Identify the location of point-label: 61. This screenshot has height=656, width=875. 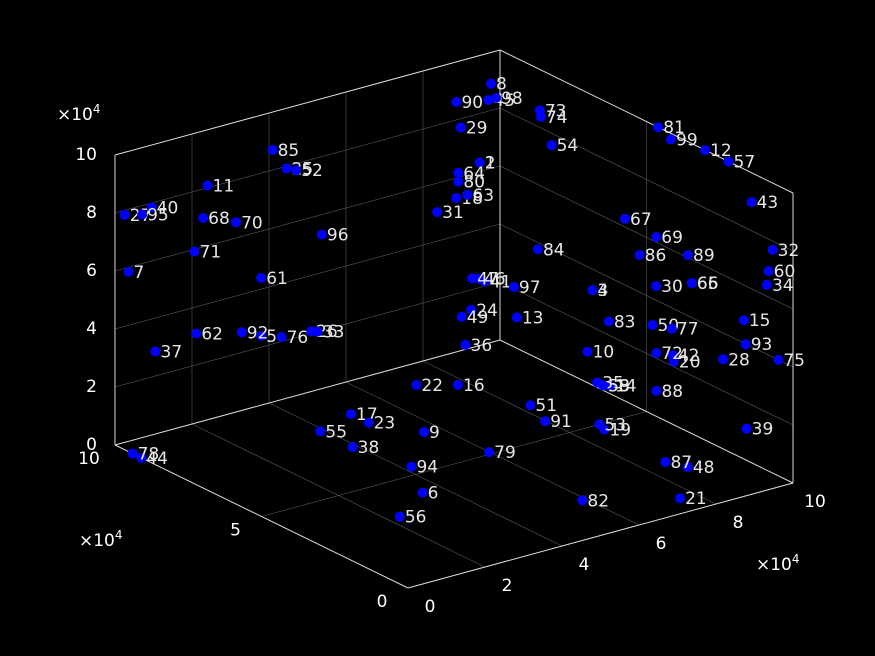
(277, 279).